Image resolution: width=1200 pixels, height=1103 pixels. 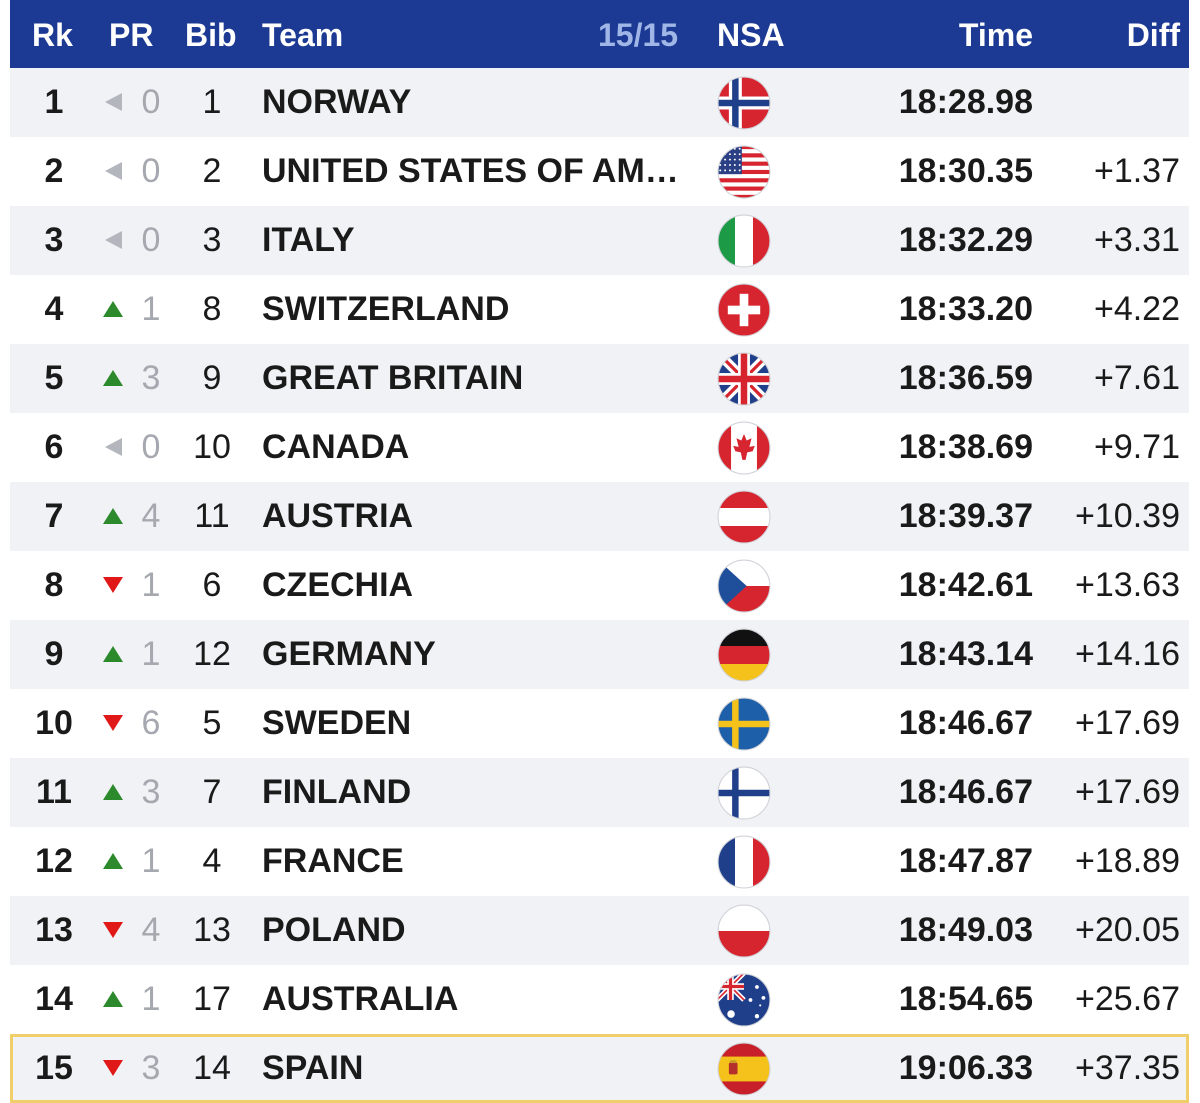 I want to click on table-row: 10 6 5 SWEDEN 18:46.67 +17.69, so click(x=599, y=723).